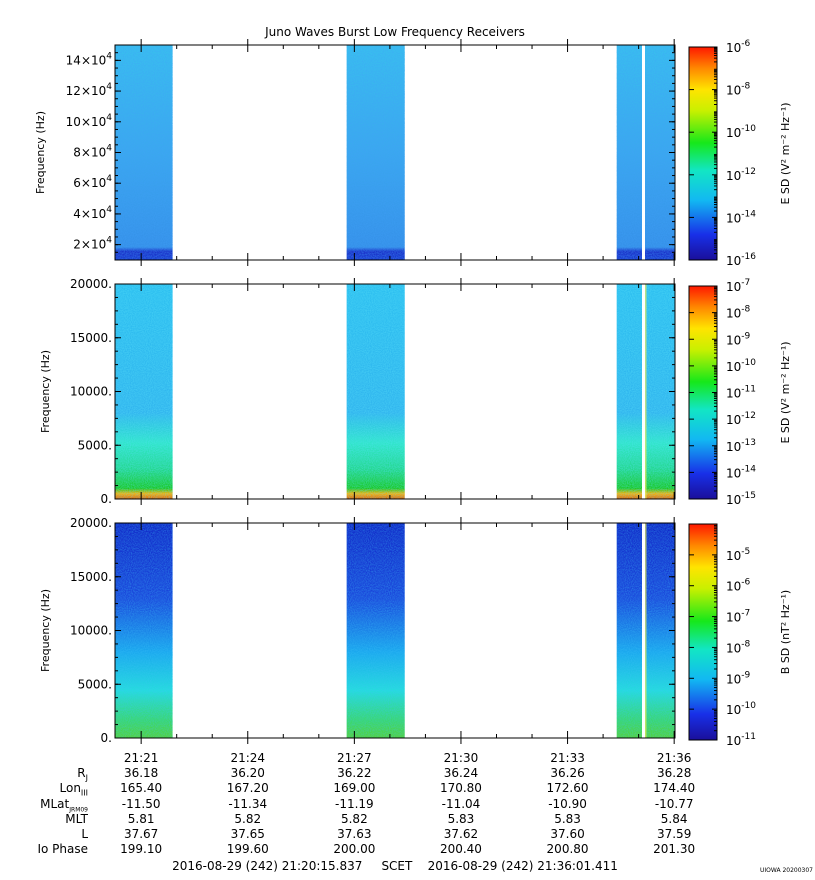 Image resolution: width=815 pixels, height=880 pixels. Describe the element at coordinates (247, 834) in the screenshot. I see `ephemeris-value: 37.65` at that location.